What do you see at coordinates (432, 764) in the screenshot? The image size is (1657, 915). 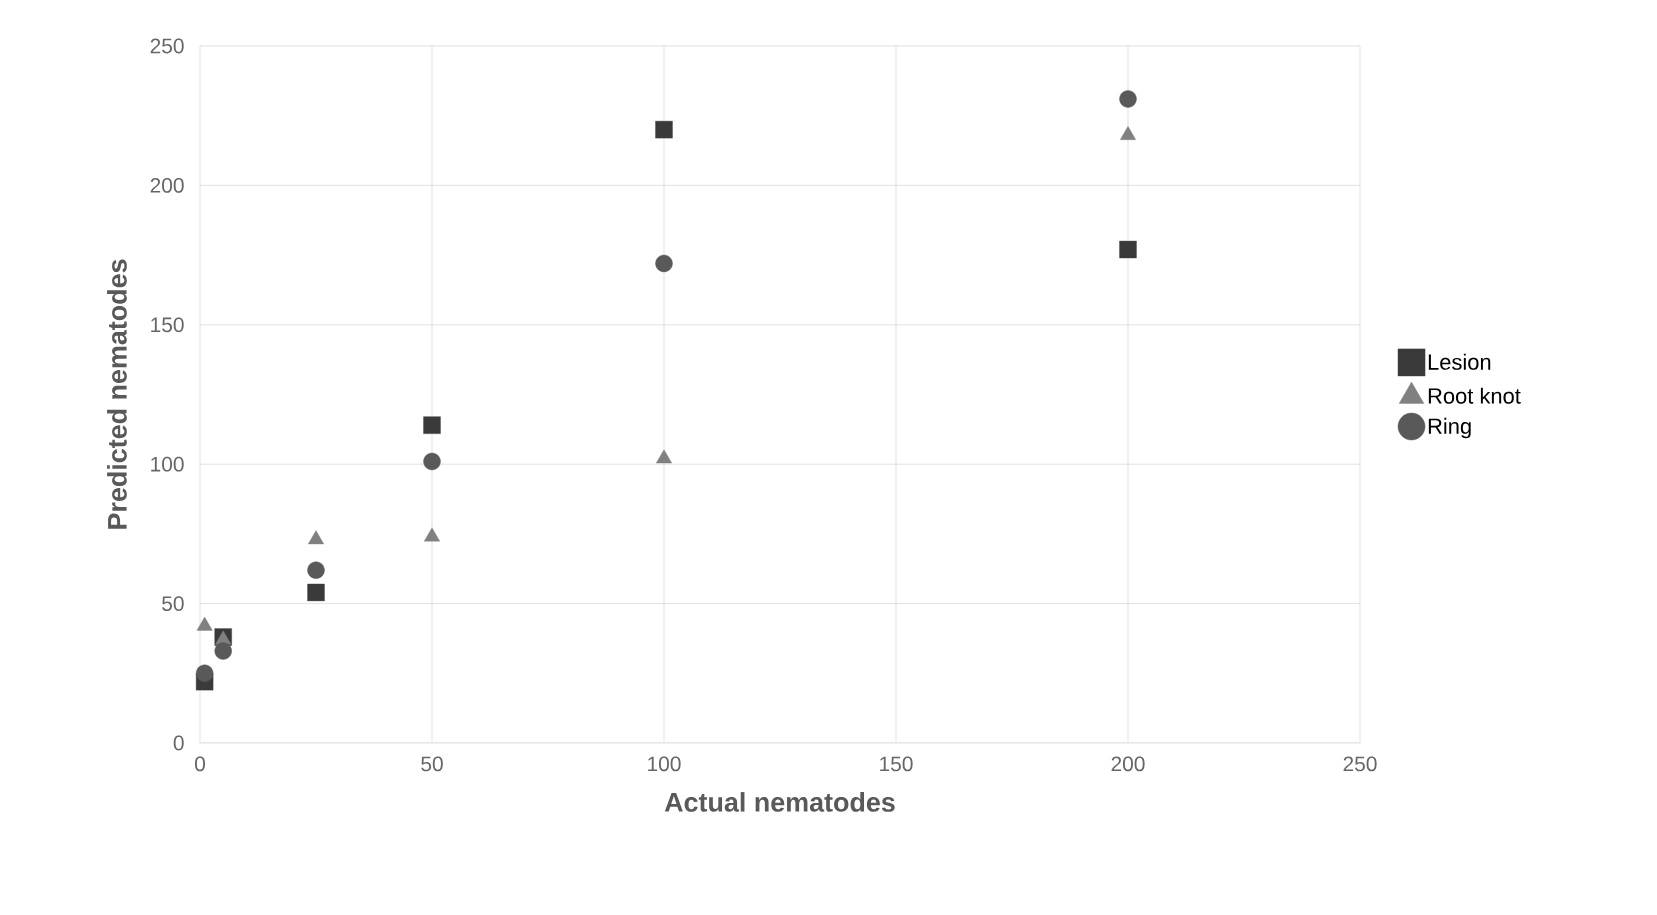 I see `x-tick-label: 50` at bounding box center [432, 764].